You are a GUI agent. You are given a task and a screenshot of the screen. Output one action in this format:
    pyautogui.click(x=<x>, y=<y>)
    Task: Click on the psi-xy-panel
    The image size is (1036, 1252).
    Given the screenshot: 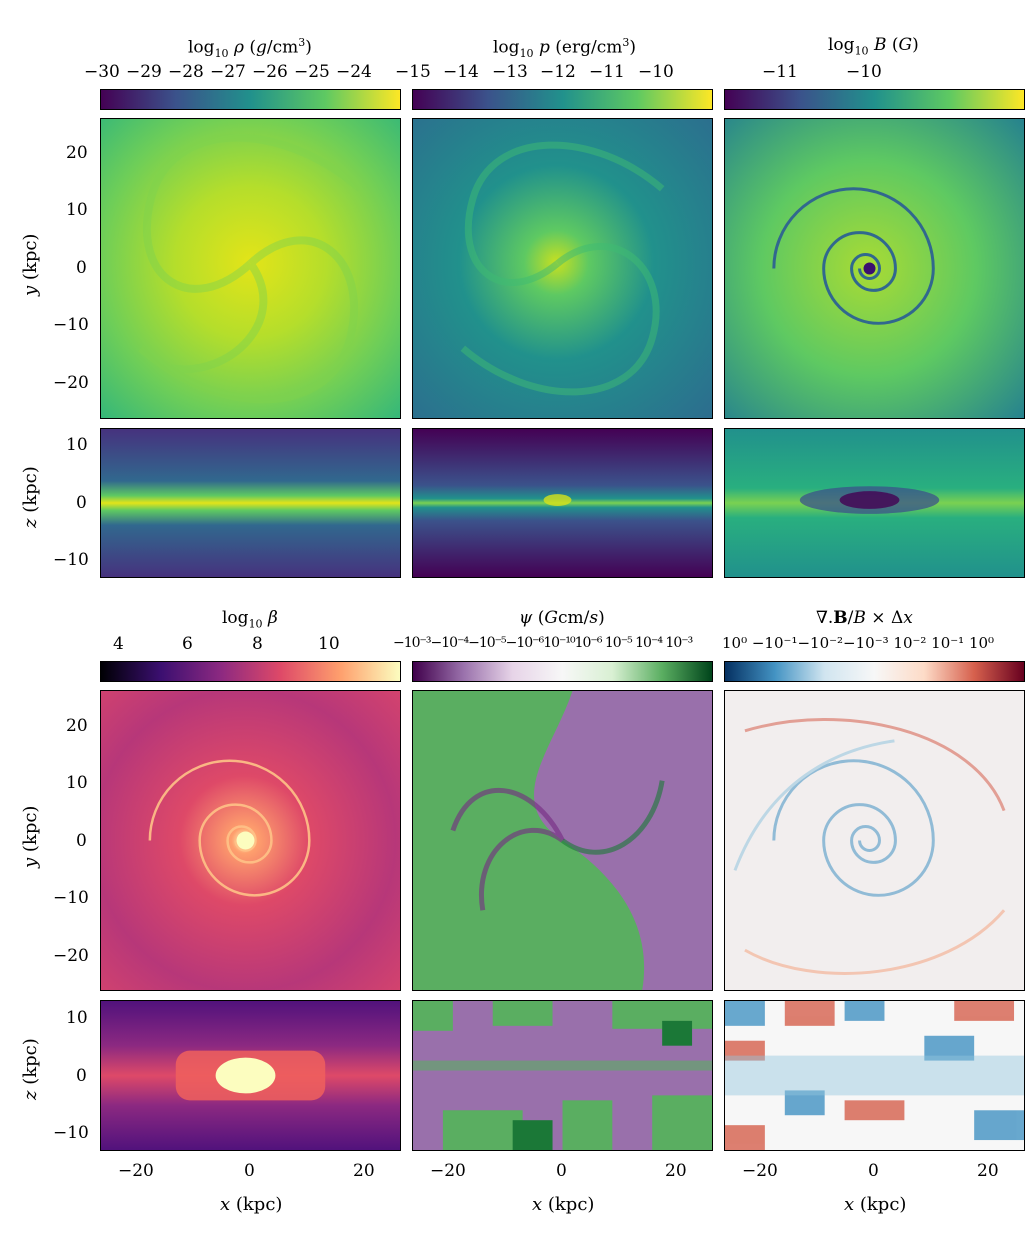 What is the action you would take?
    pyautogui.click(x=562, y=840)
    